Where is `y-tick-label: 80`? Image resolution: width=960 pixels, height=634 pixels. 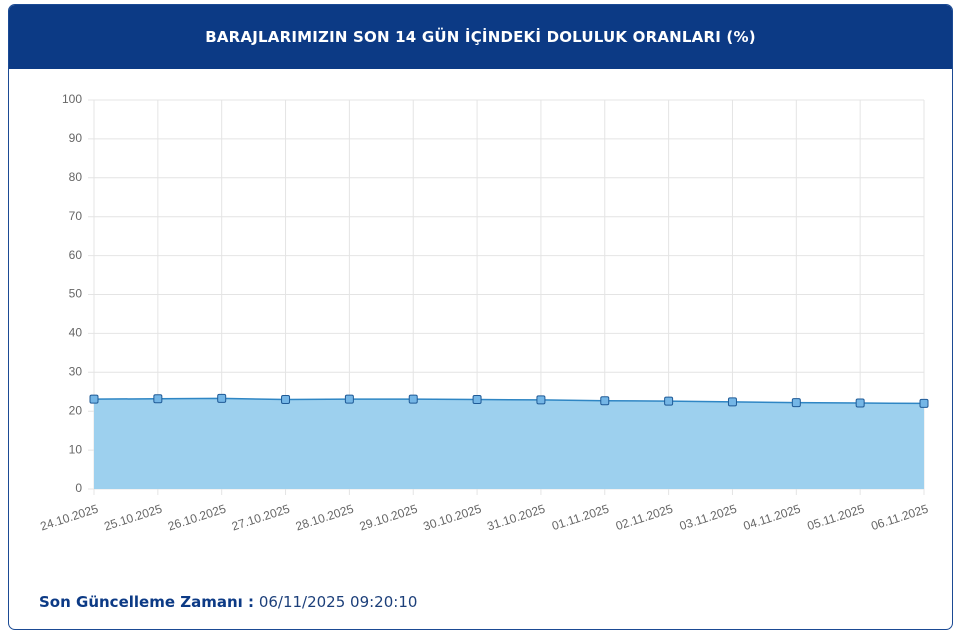
y-tick-label: 80 is located at coordinates (76, 177).